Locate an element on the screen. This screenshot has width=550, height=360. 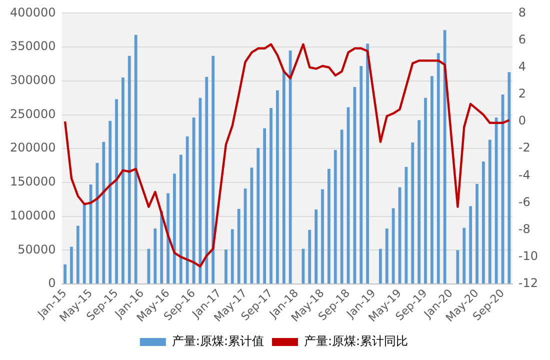
y-tick-label: 400000 is located at coordinates (33, 12).